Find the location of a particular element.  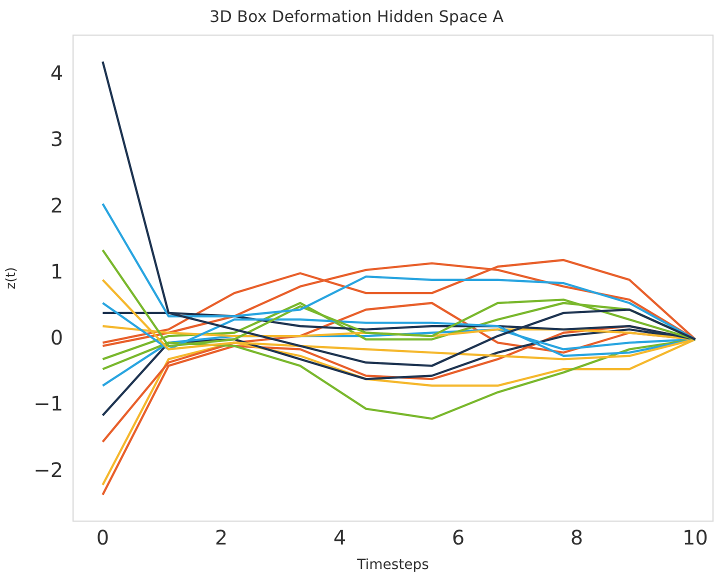

y-tick-label: 4 is located at coordinates (57, 73).